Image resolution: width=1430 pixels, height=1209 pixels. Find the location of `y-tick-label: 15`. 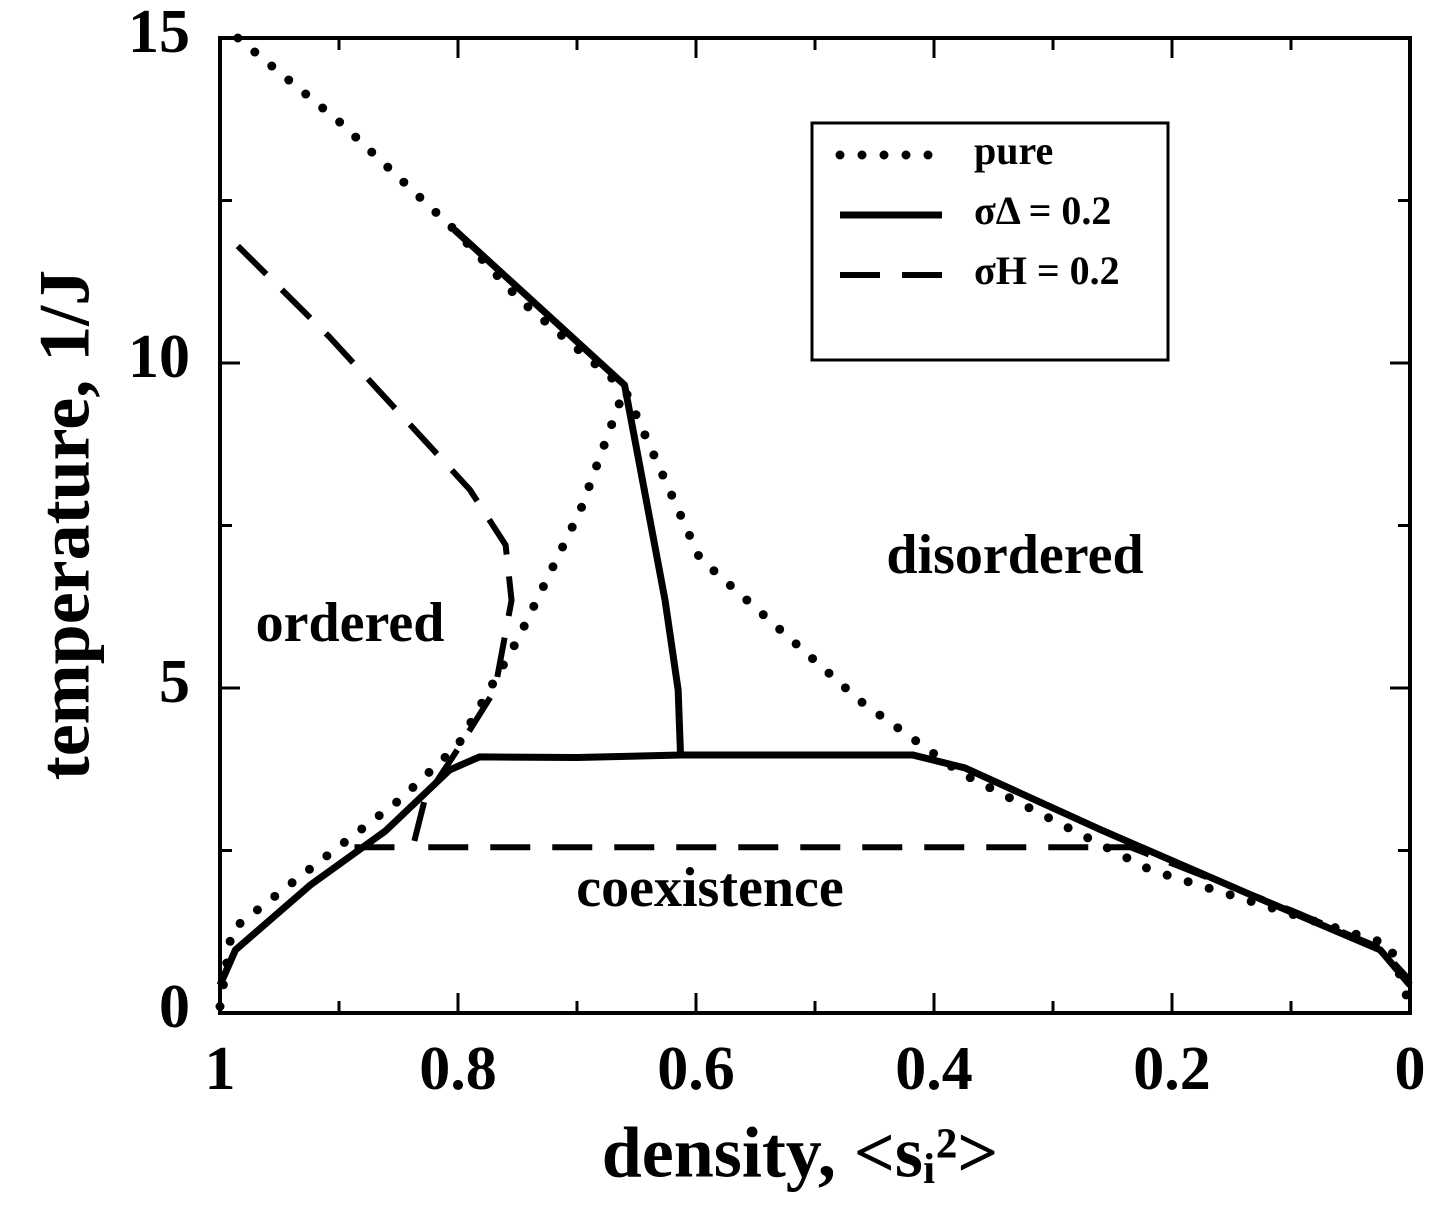

y-tick-label: 15 is located at coordinates (159, 33).